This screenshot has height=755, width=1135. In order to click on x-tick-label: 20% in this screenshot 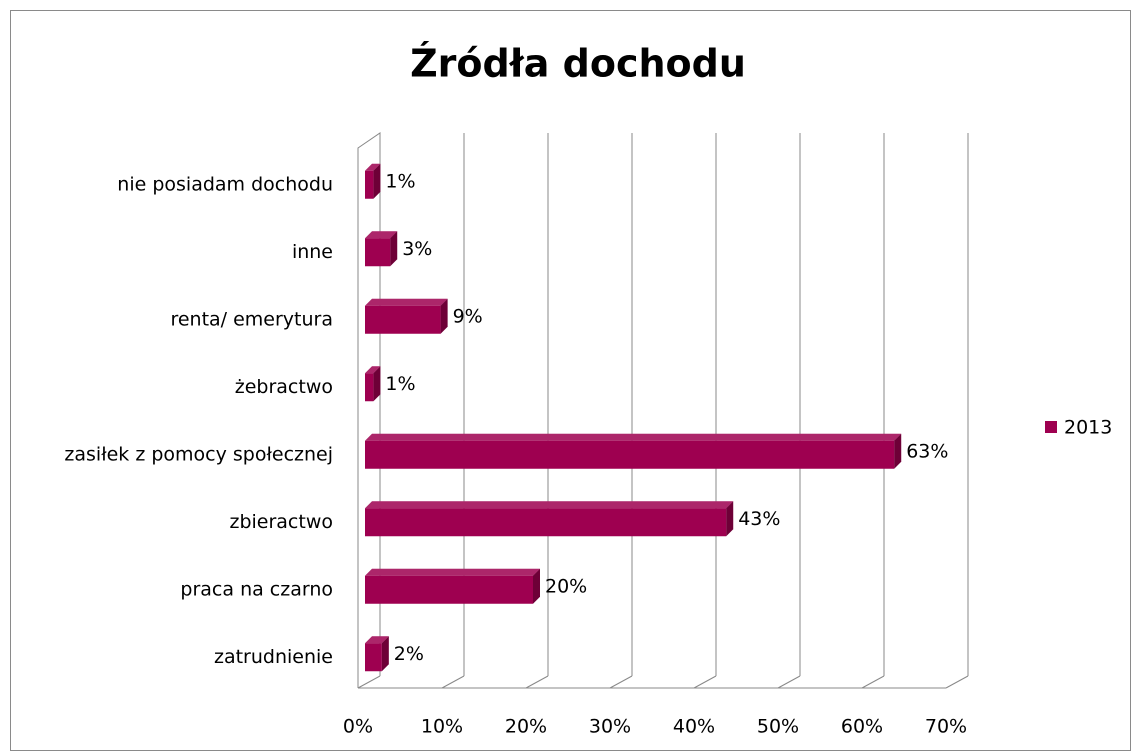, I will do `click(526, 727)`.